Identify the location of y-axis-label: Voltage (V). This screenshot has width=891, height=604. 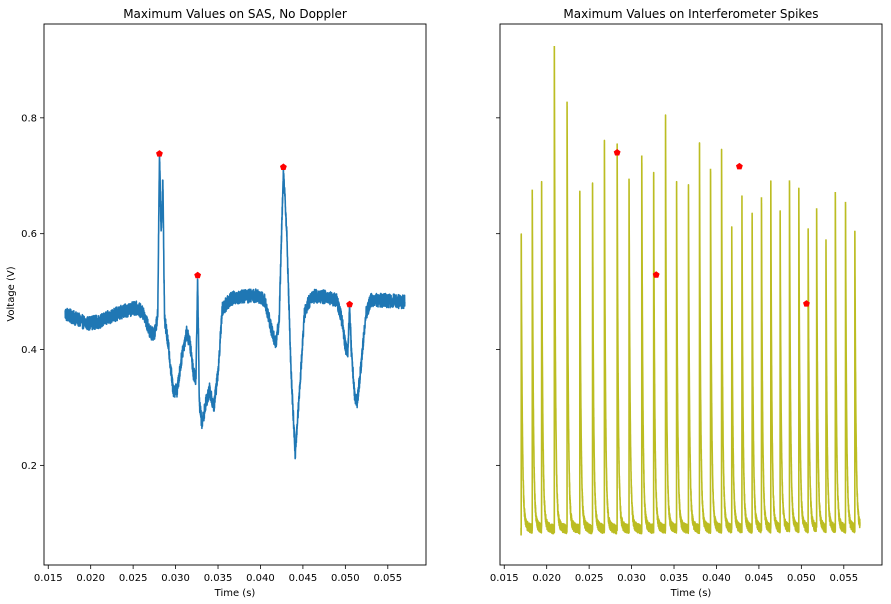
(11, 293).